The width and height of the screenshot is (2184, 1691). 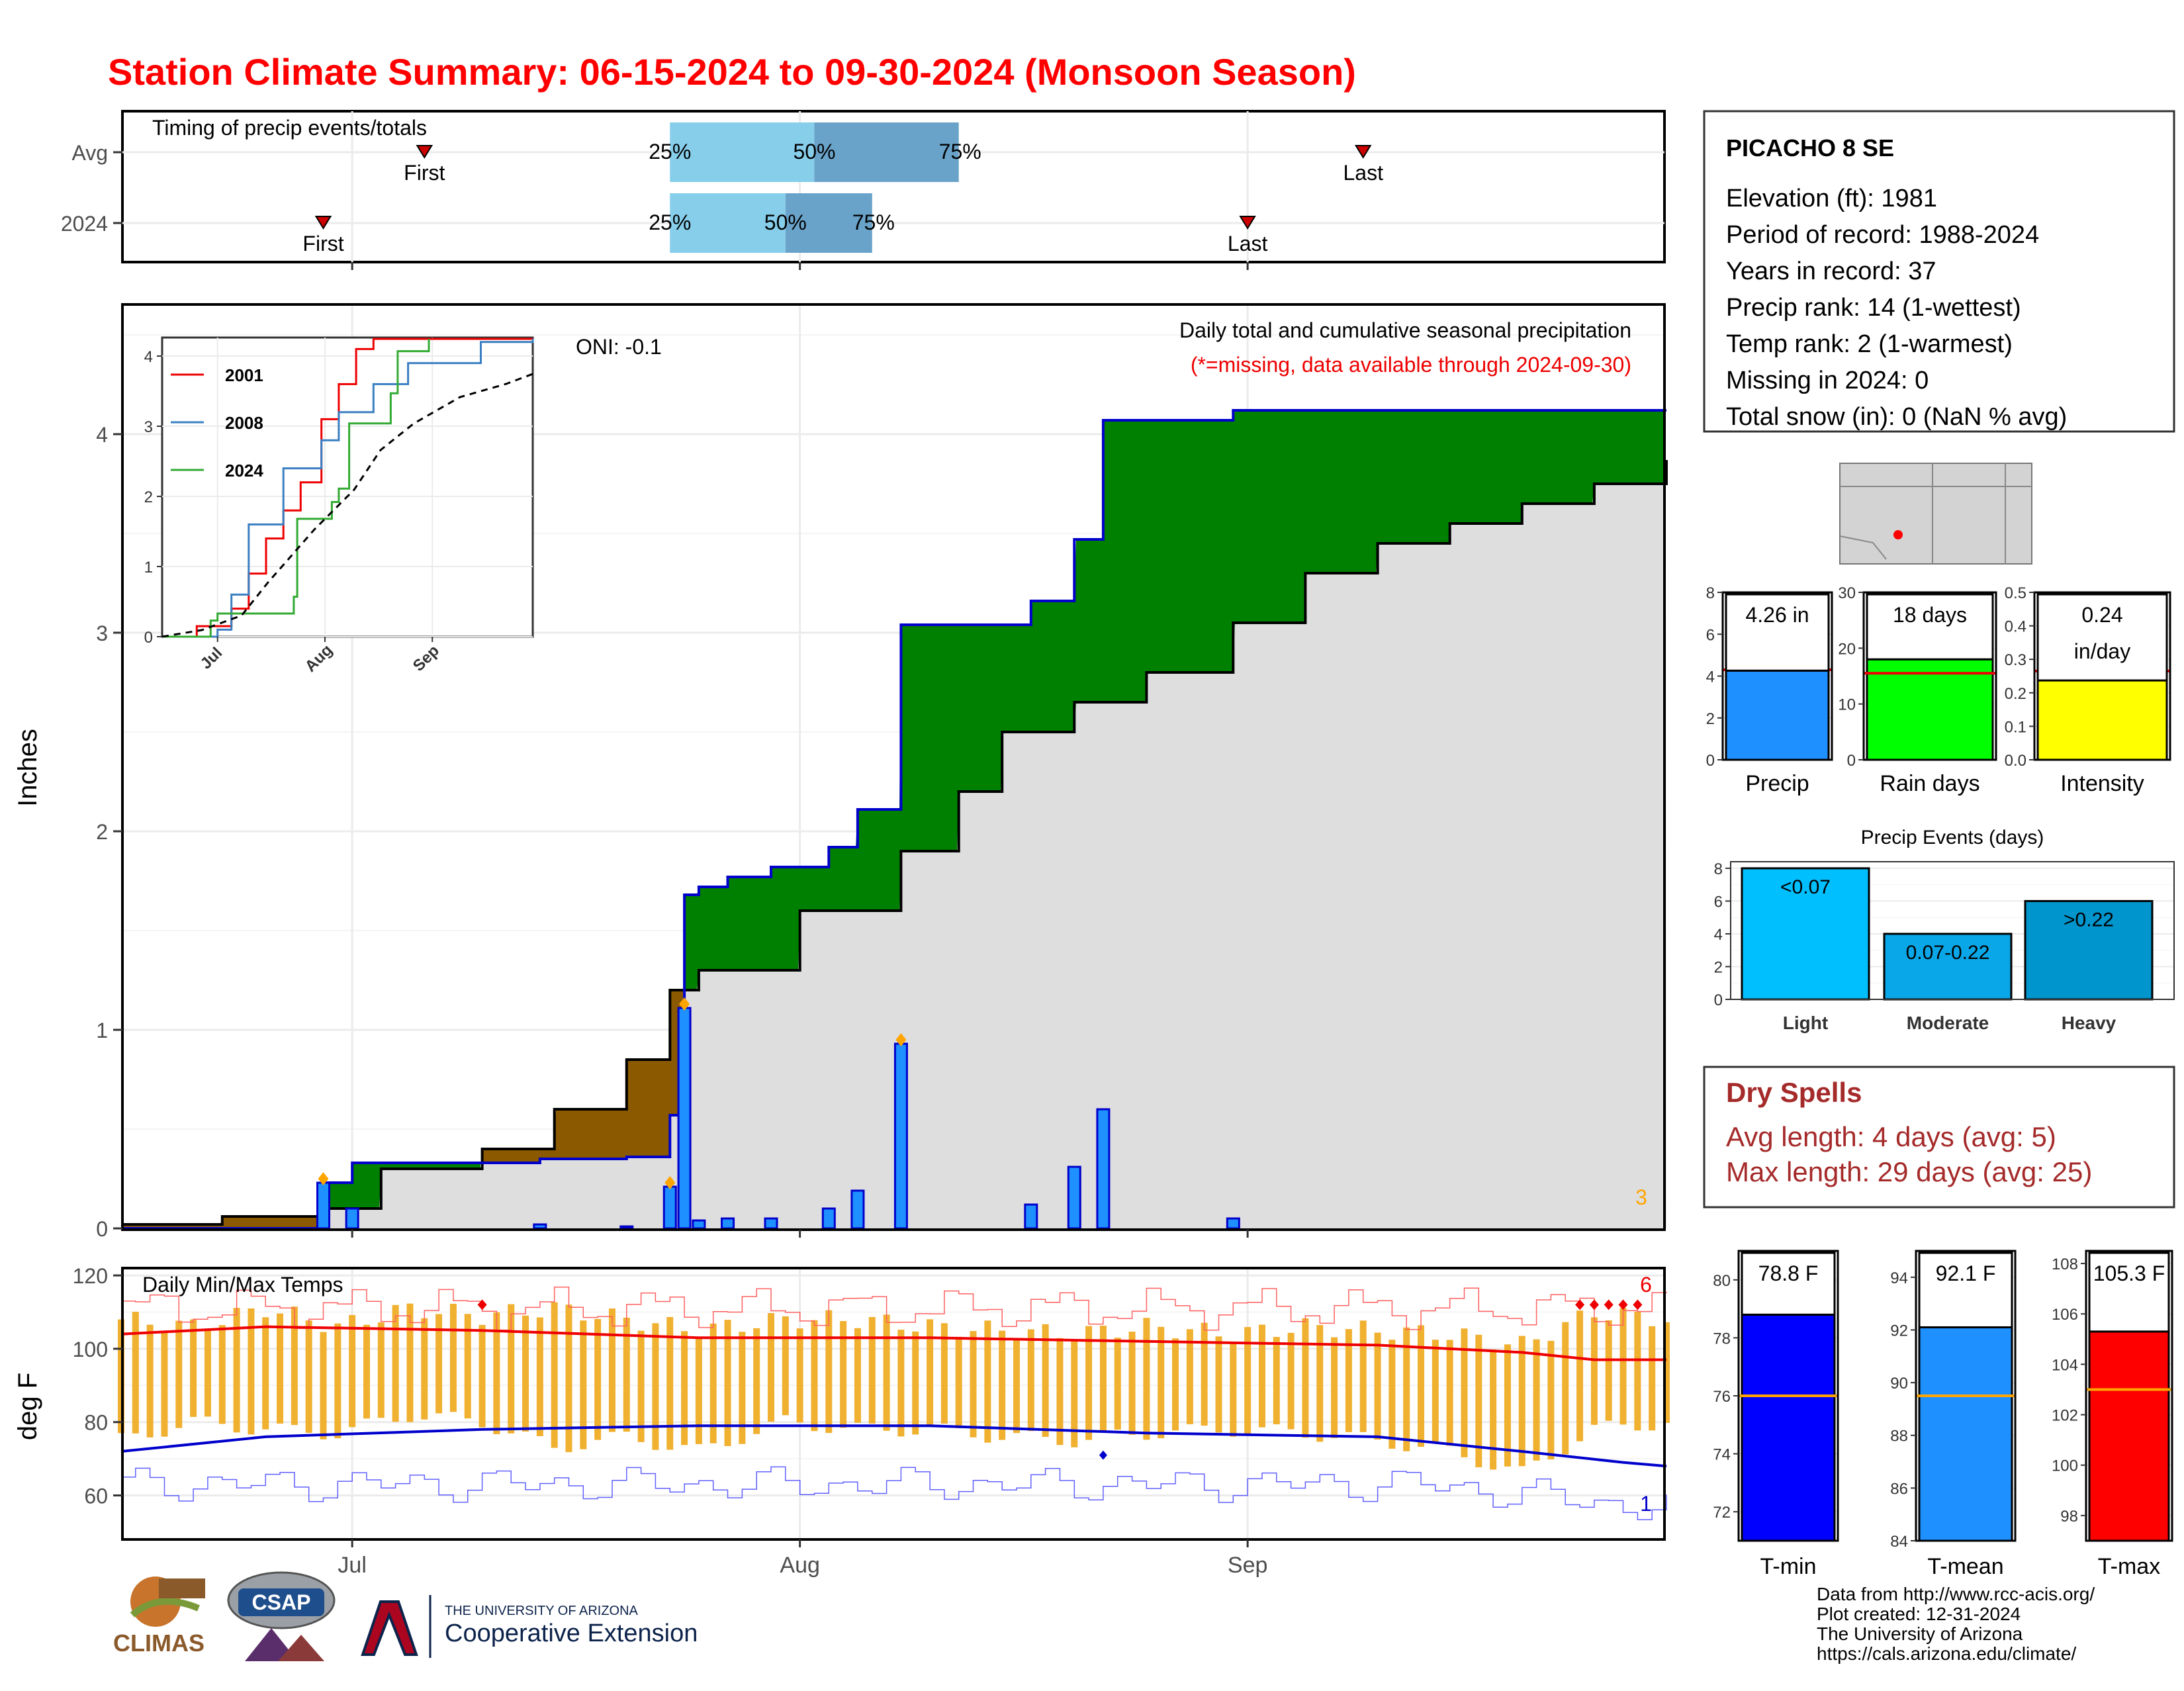 I want to click on temp-summary-y-tick-label: 106, so click(x=2065, y=1315).